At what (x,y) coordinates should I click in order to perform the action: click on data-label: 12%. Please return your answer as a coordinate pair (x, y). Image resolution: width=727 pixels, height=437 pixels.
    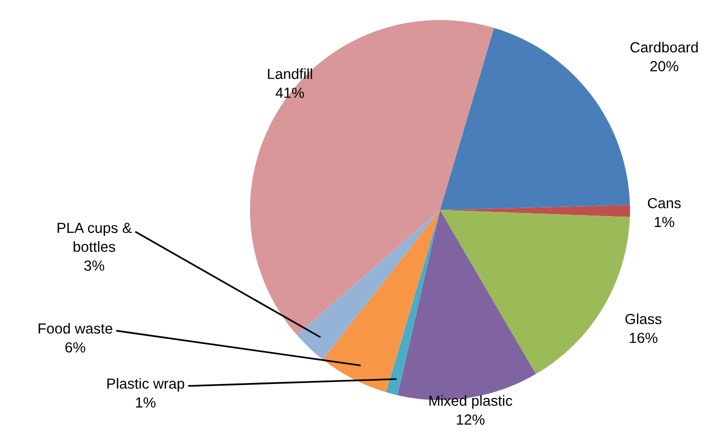
    Looking at the image, I should click on (470, 419).